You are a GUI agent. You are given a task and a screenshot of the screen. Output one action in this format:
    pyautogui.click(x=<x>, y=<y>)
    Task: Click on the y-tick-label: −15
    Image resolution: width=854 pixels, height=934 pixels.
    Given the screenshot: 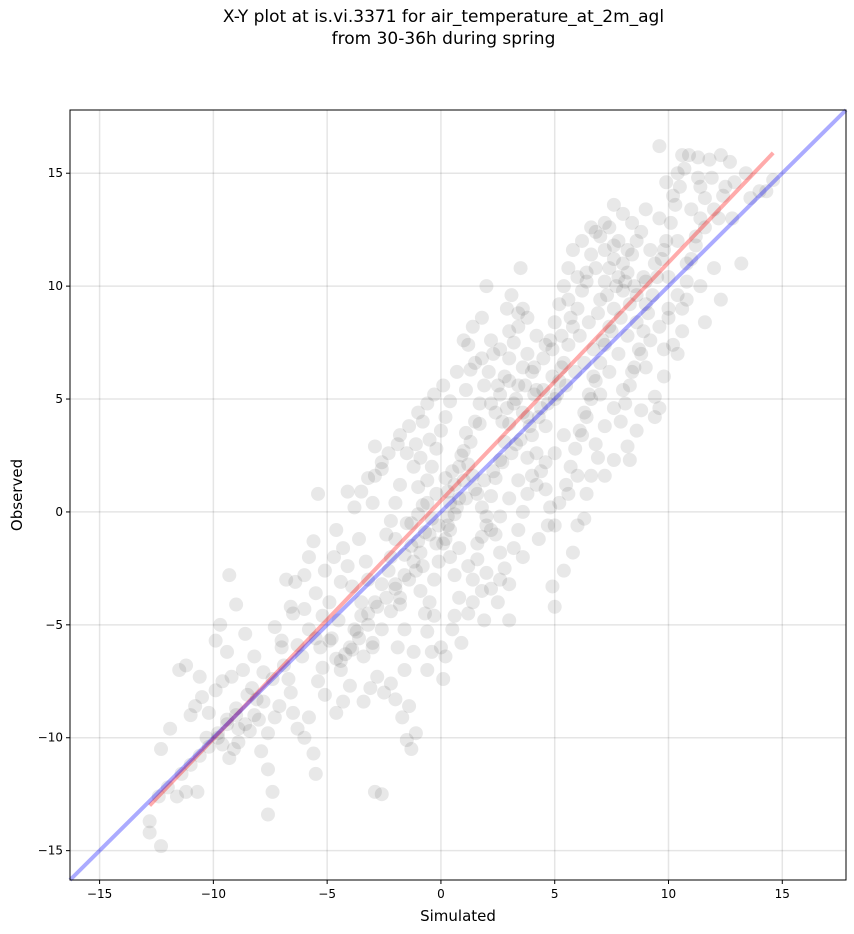 What is the action you would take?
    pyautogui.click(x=50, y=851)
    